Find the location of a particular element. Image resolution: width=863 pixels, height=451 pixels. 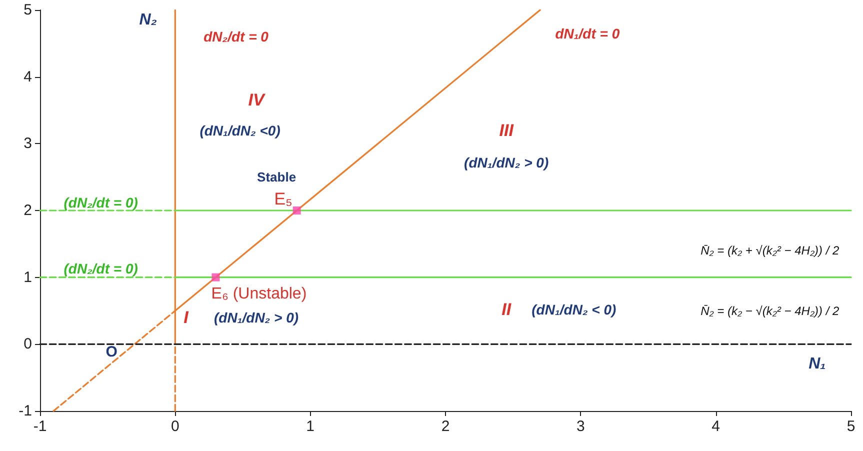

x-tick-label: 4 is located at coordinates (716, 426).